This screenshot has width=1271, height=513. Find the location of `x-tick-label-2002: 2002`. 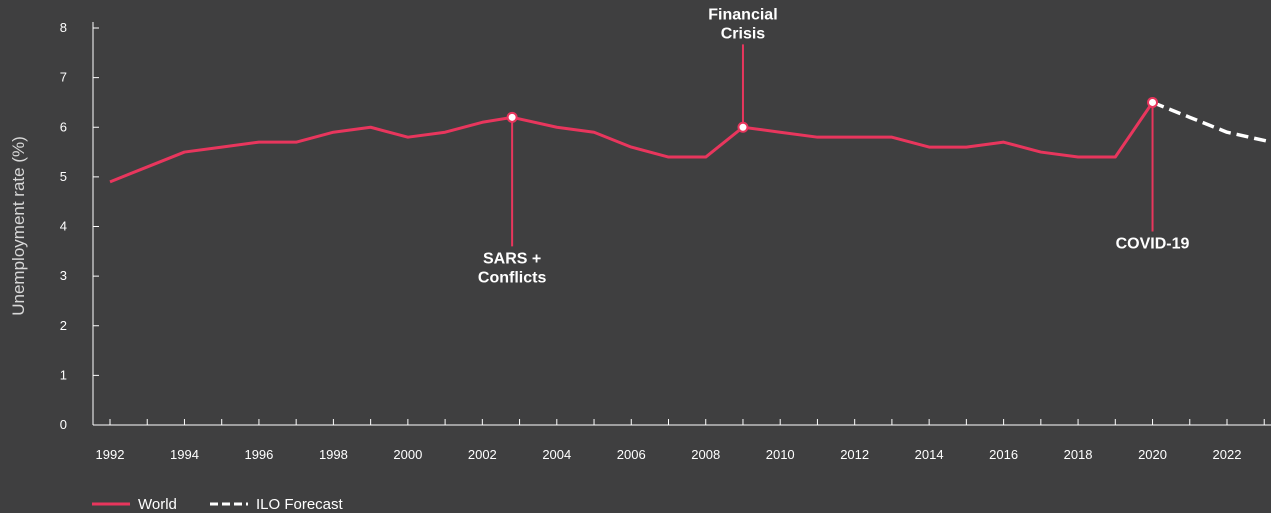

x-tick-label-2002: 2002 is located at coordinates (482, 454).